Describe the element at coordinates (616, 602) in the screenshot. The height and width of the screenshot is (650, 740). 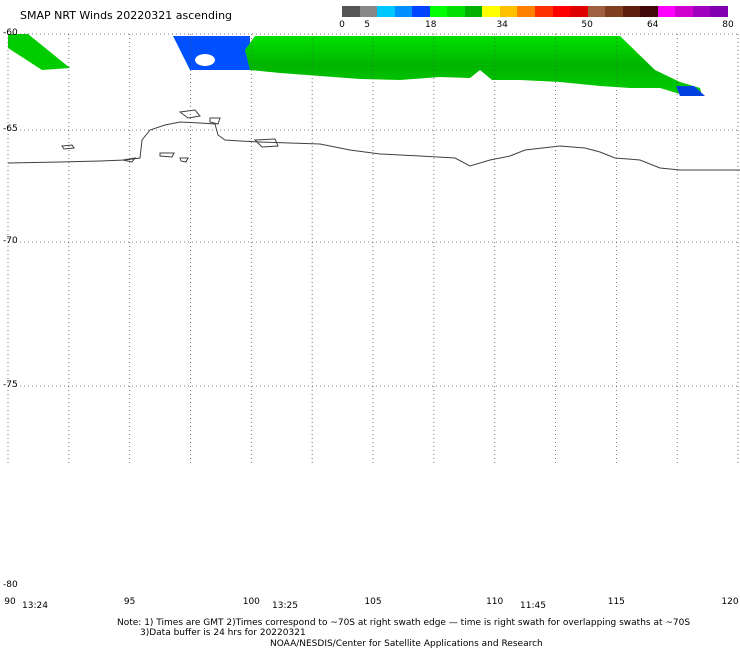
I see `longitude-label: 115` at that location.